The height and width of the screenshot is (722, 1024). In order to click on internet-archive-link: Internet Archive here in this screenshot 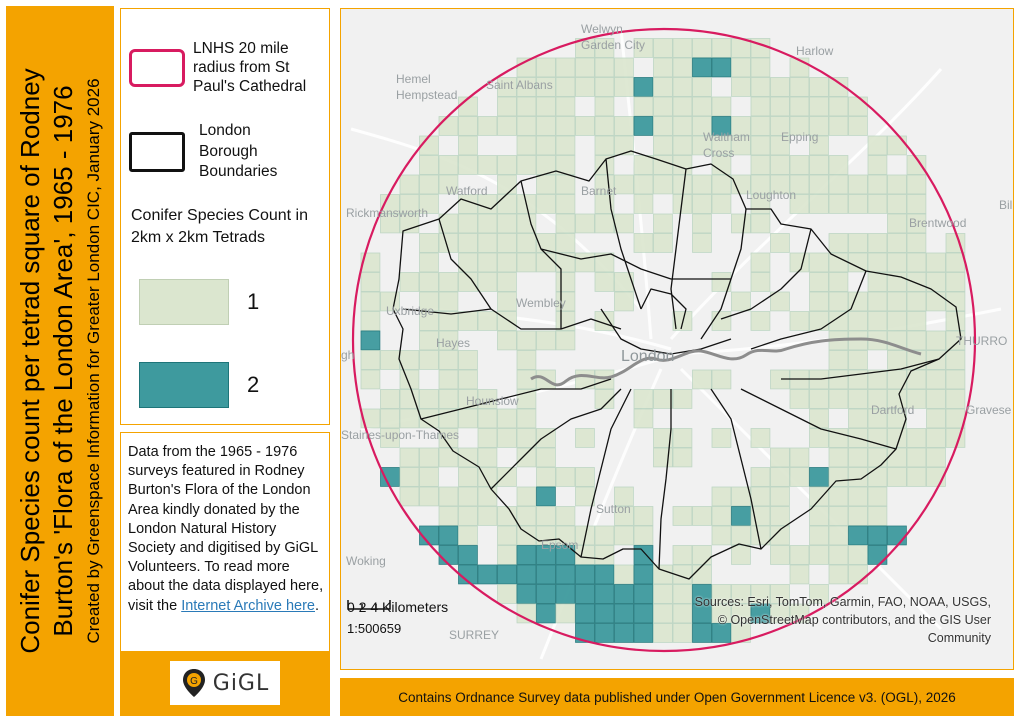, I will do `click(248, 605)`.